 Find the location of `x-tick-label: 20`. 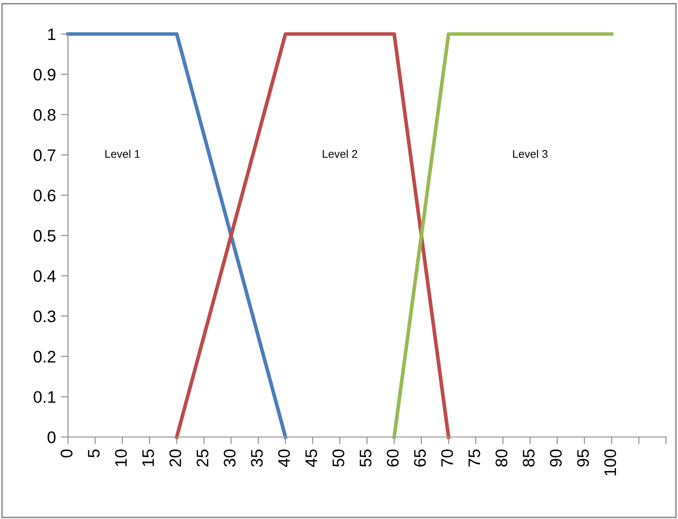

x-tick-label: 20 is located at coordinates (175, 458).